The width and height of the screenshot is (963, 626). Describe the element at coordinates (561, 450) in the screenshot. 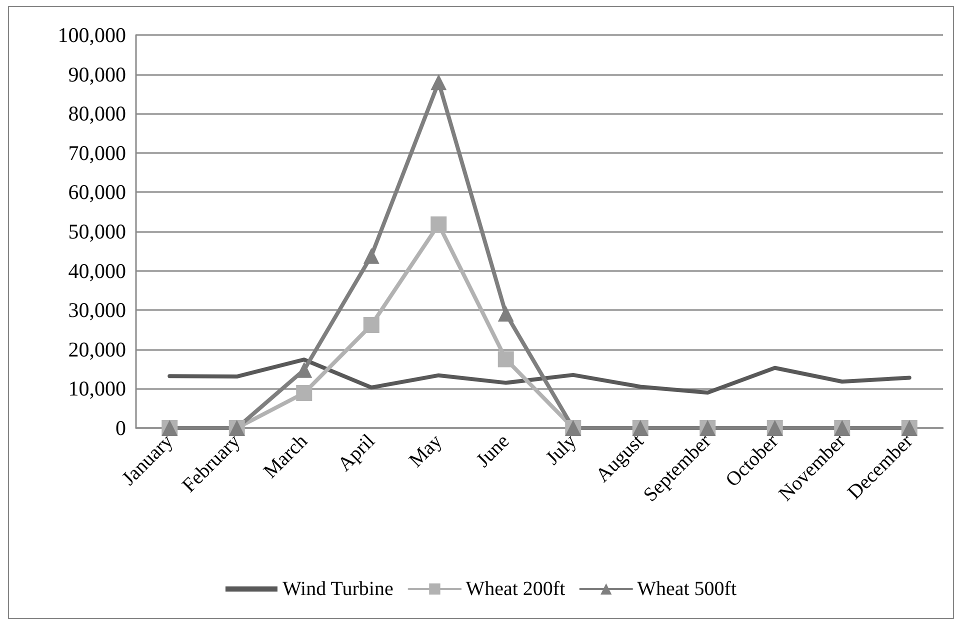

I see `x-tick-label: July` at that location.